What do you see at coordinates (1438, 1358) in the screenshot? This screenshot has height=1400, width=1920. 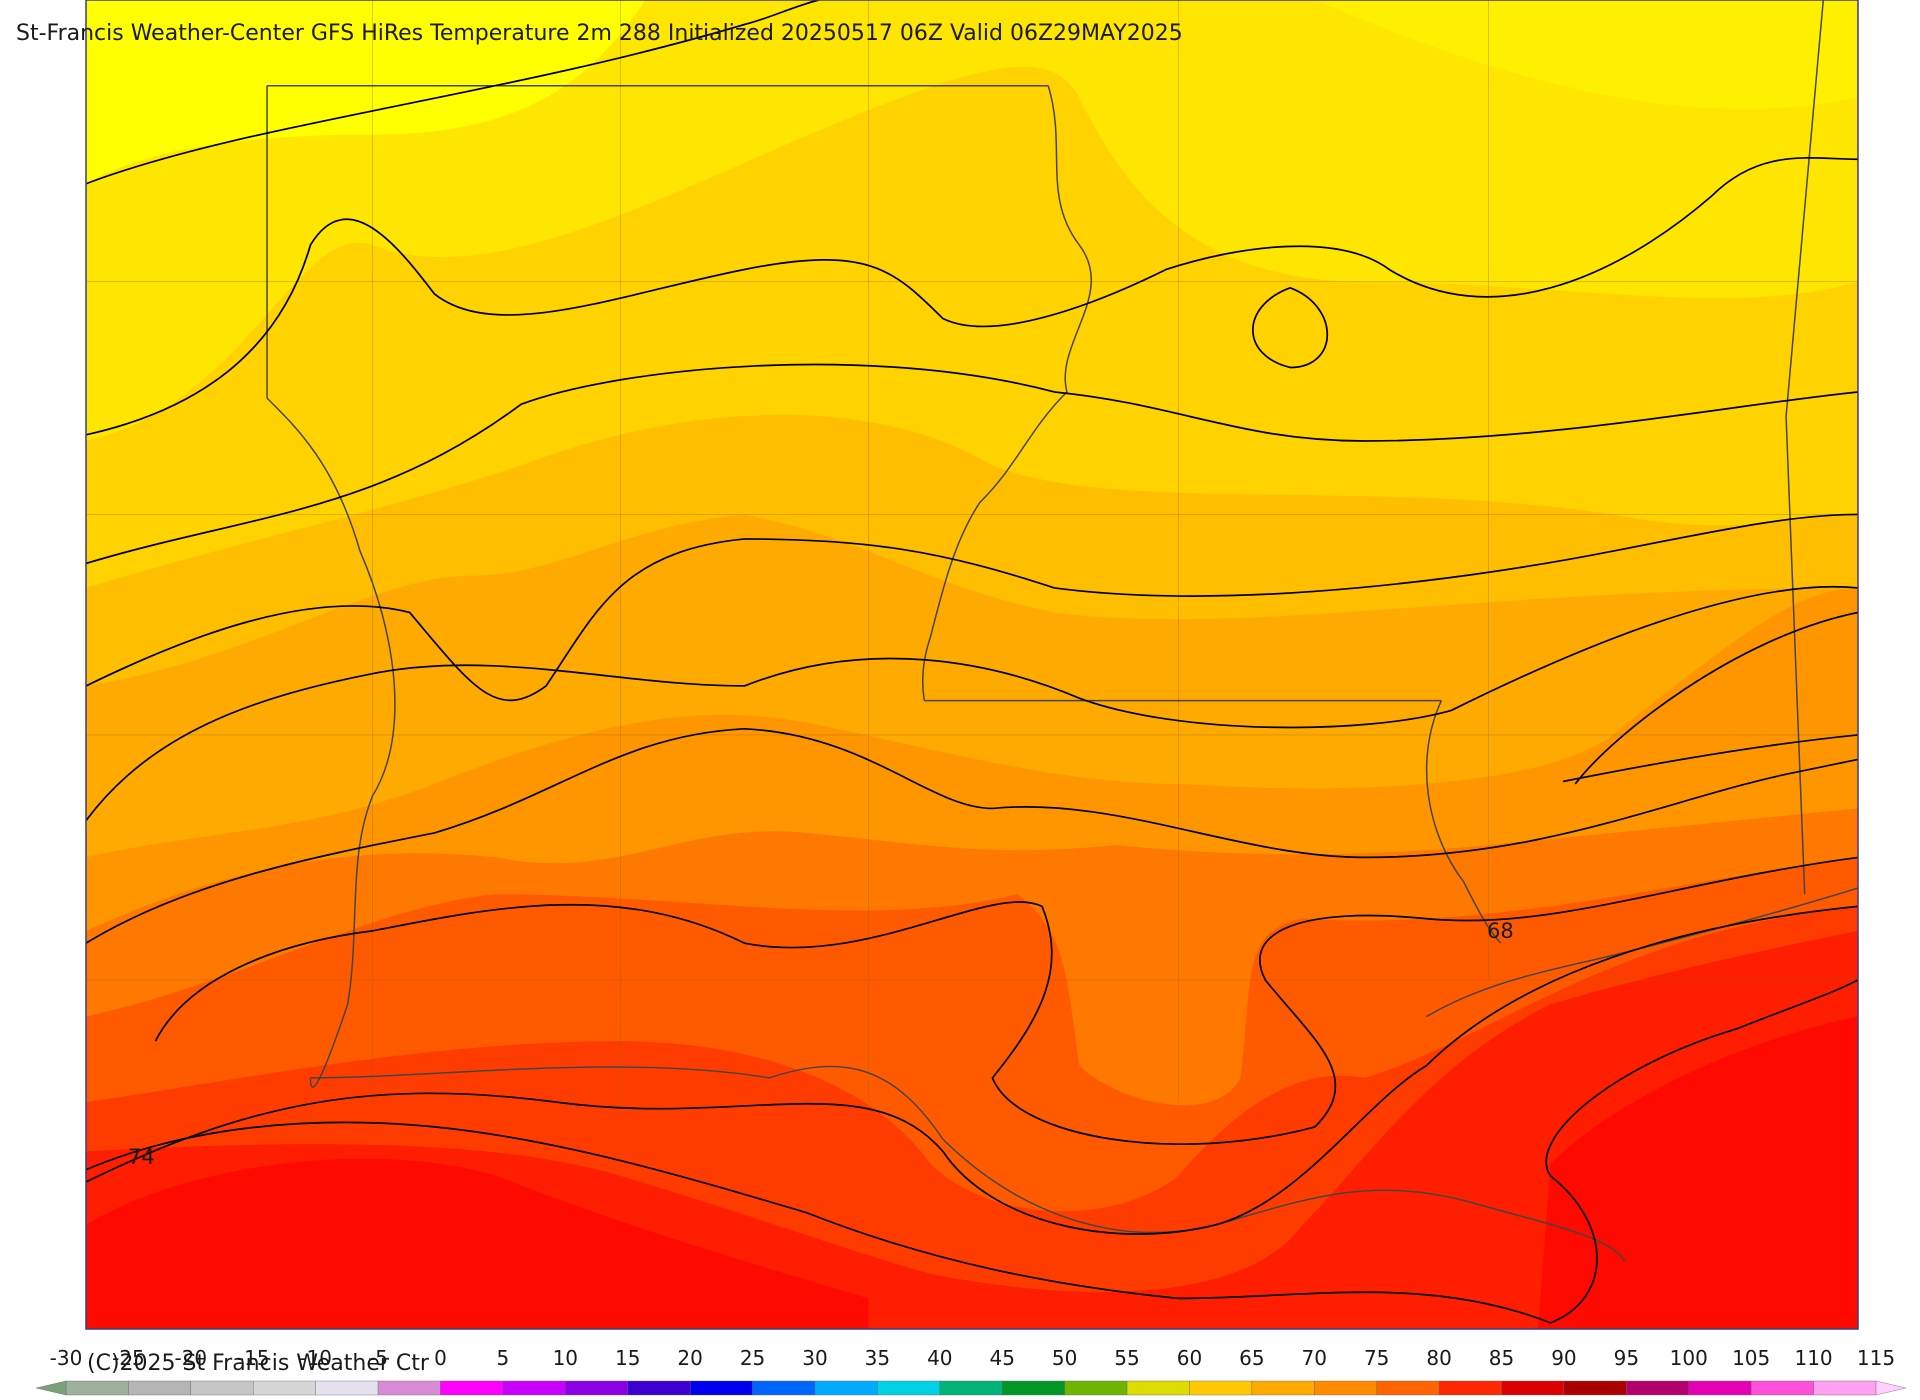 I see `colorbar-tick-label: 80` at bounding box center [1438, 1358].